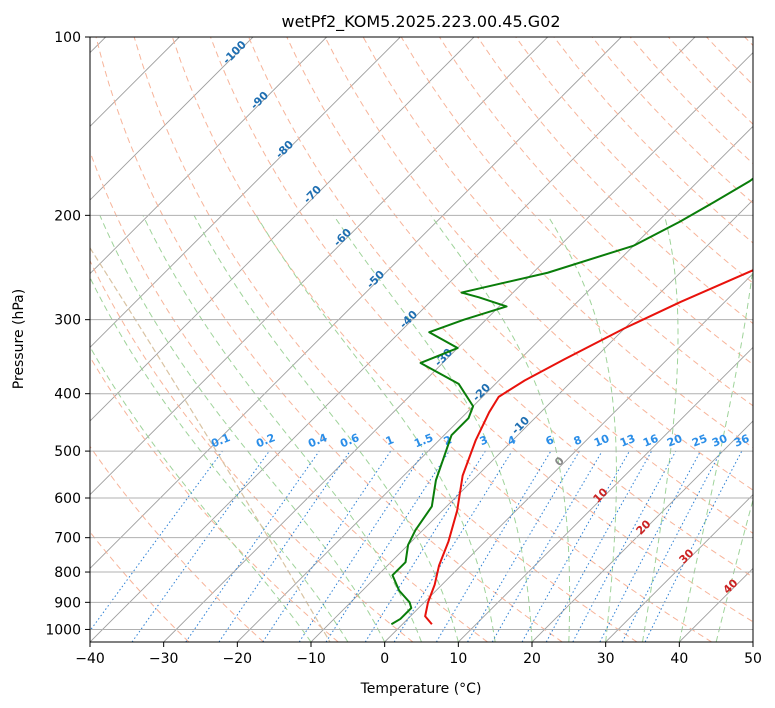 This screenshot has height=708, width=775. I want to click on mixing-ratio-label-7: 3, so click(484, 440).